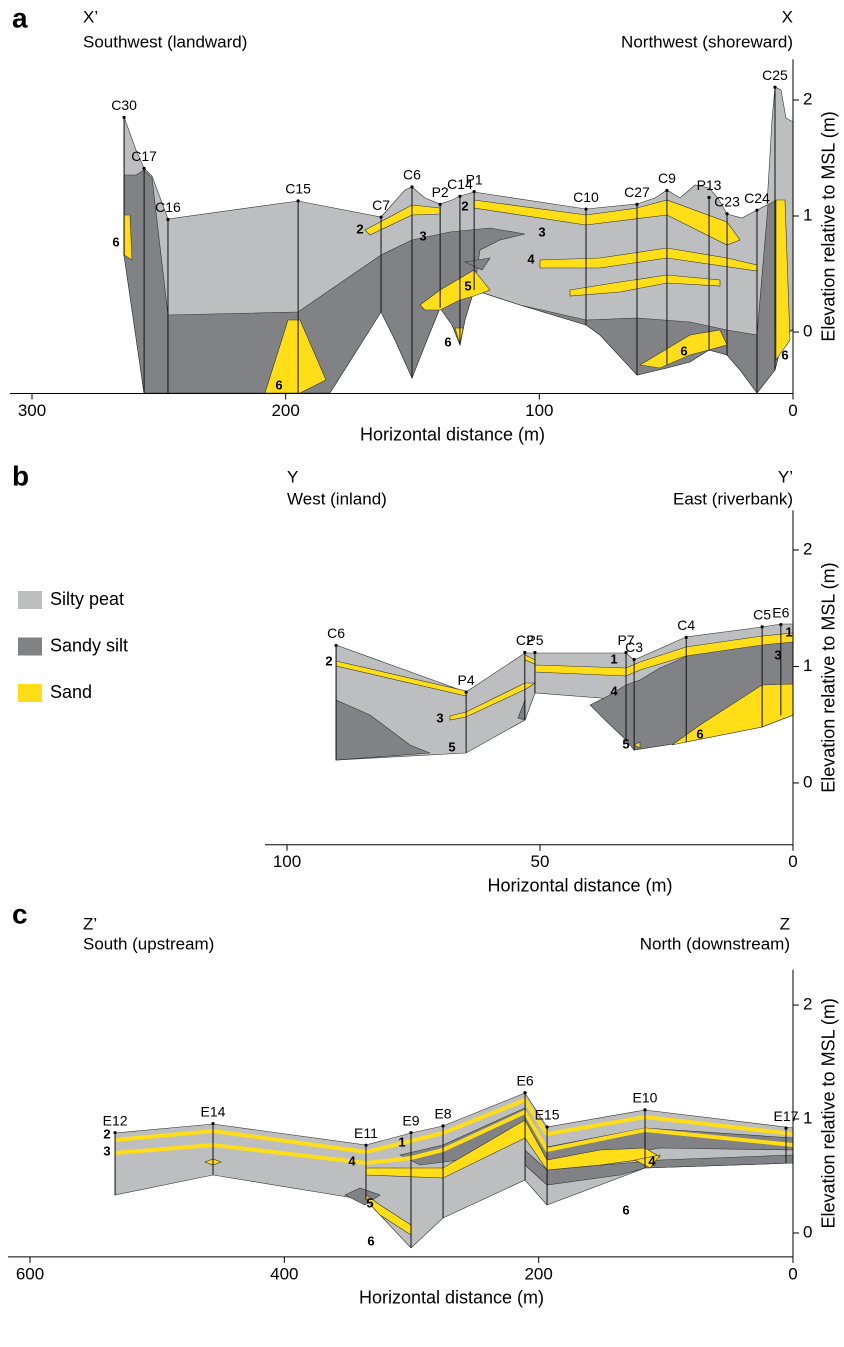 This screenshot has height=1347, width=844. What do you see at coordinates (727, 201) in the screenshot?
I see `core-label: C23` at bounding box center [727, 201].